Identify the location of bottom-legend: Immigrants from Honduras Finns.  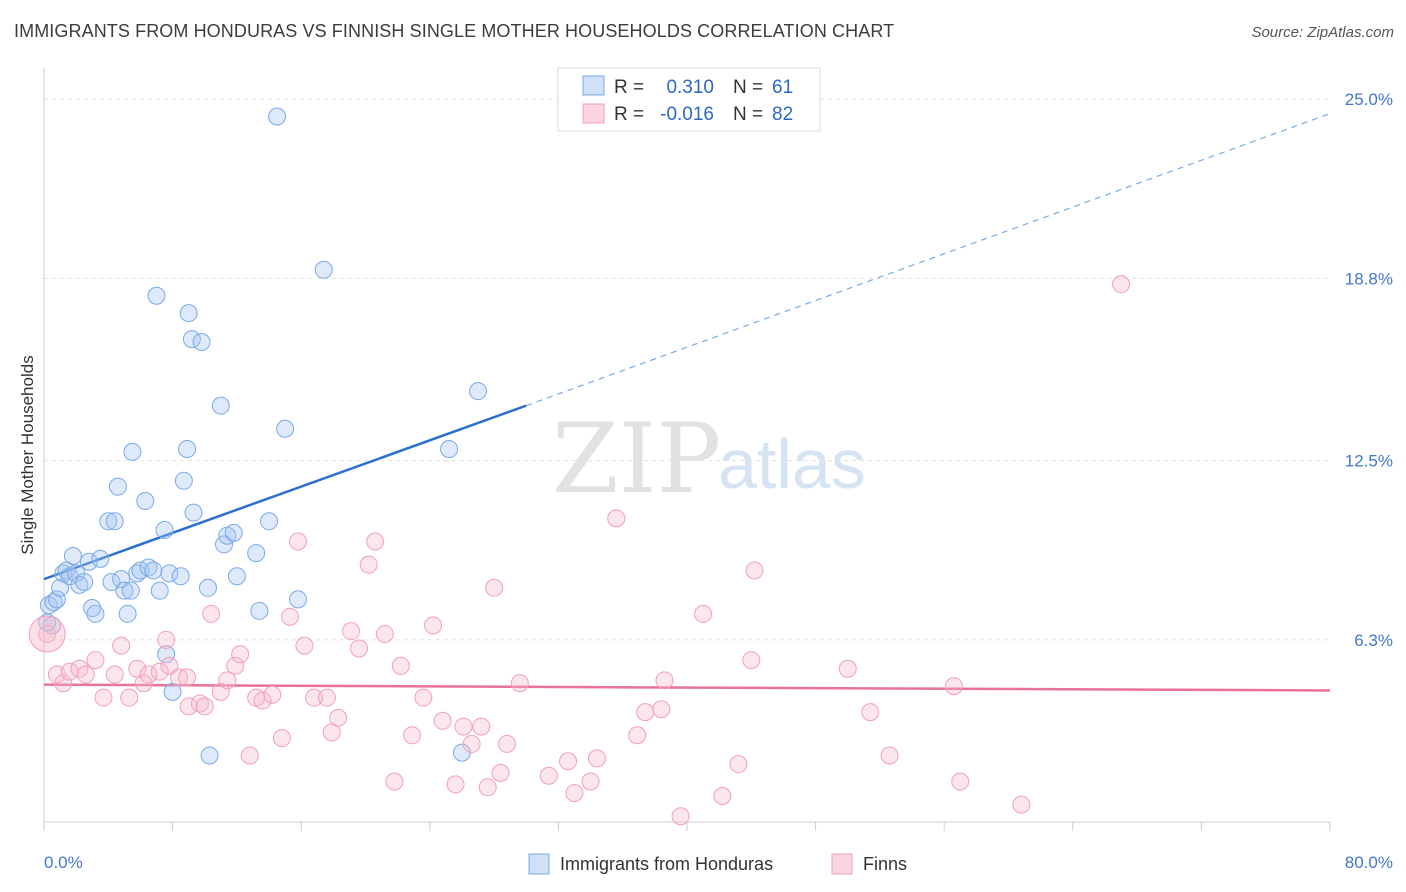
(717, 864).